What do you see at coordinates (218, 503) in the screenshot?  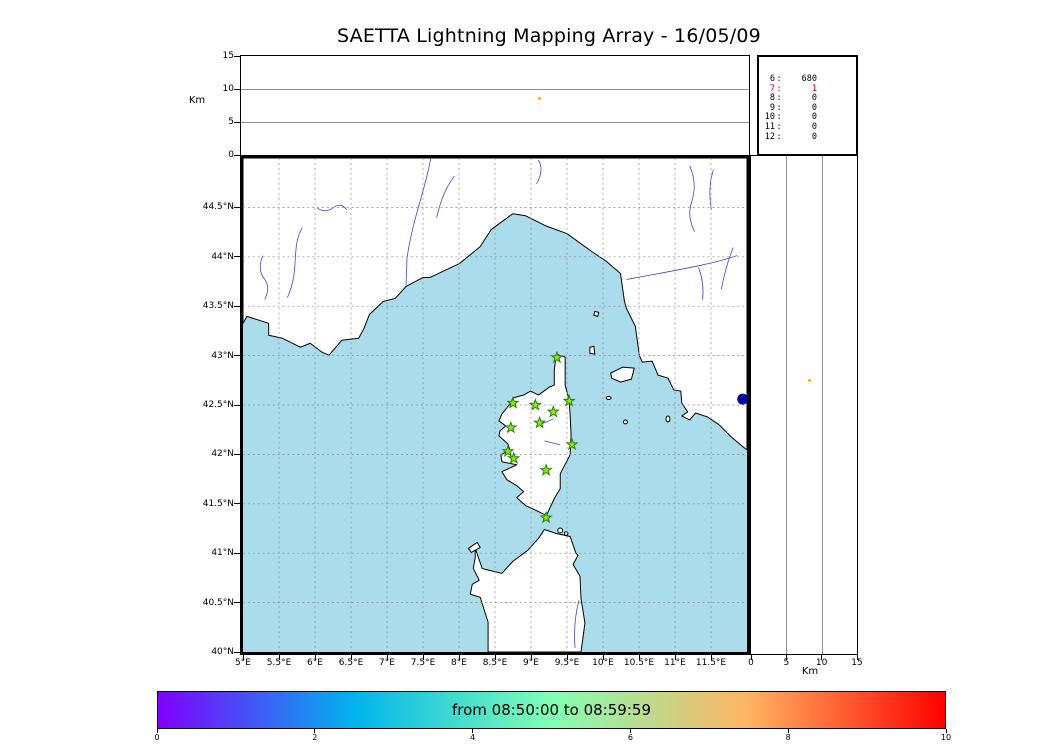 I see `lat-tick-label: 41.5°N` at bounding box center [218, 503].